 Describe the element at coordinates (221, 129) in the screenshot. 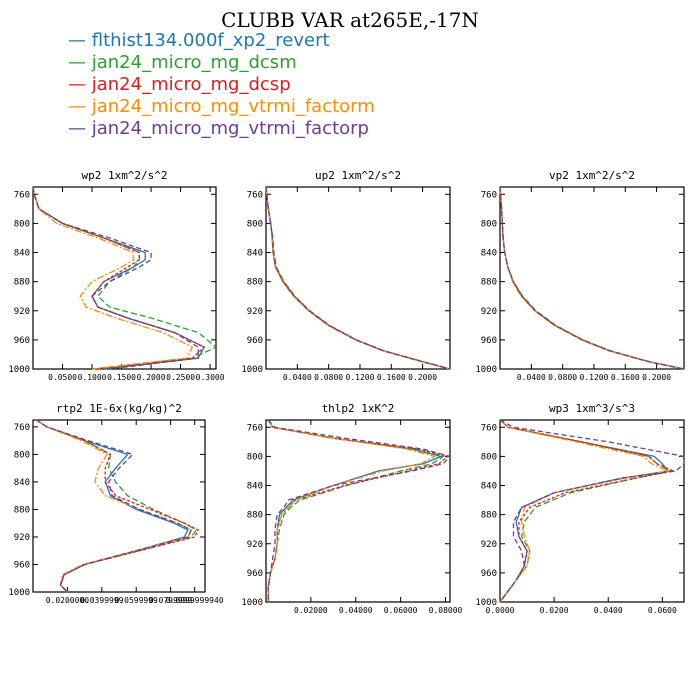

I see `legend-item: — jan24_micro_mg_vtrmi_factorp` at that location.